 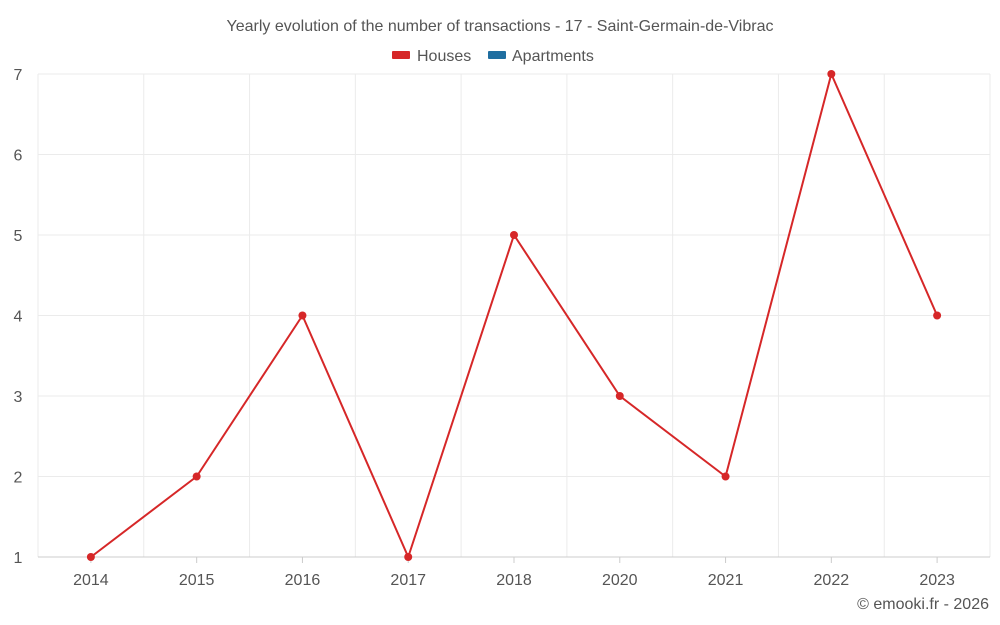 What do you see at coordinates (91, 580) in the screenshot?
I see `x-tick-label: 2014` at bounding box center [91, 580].